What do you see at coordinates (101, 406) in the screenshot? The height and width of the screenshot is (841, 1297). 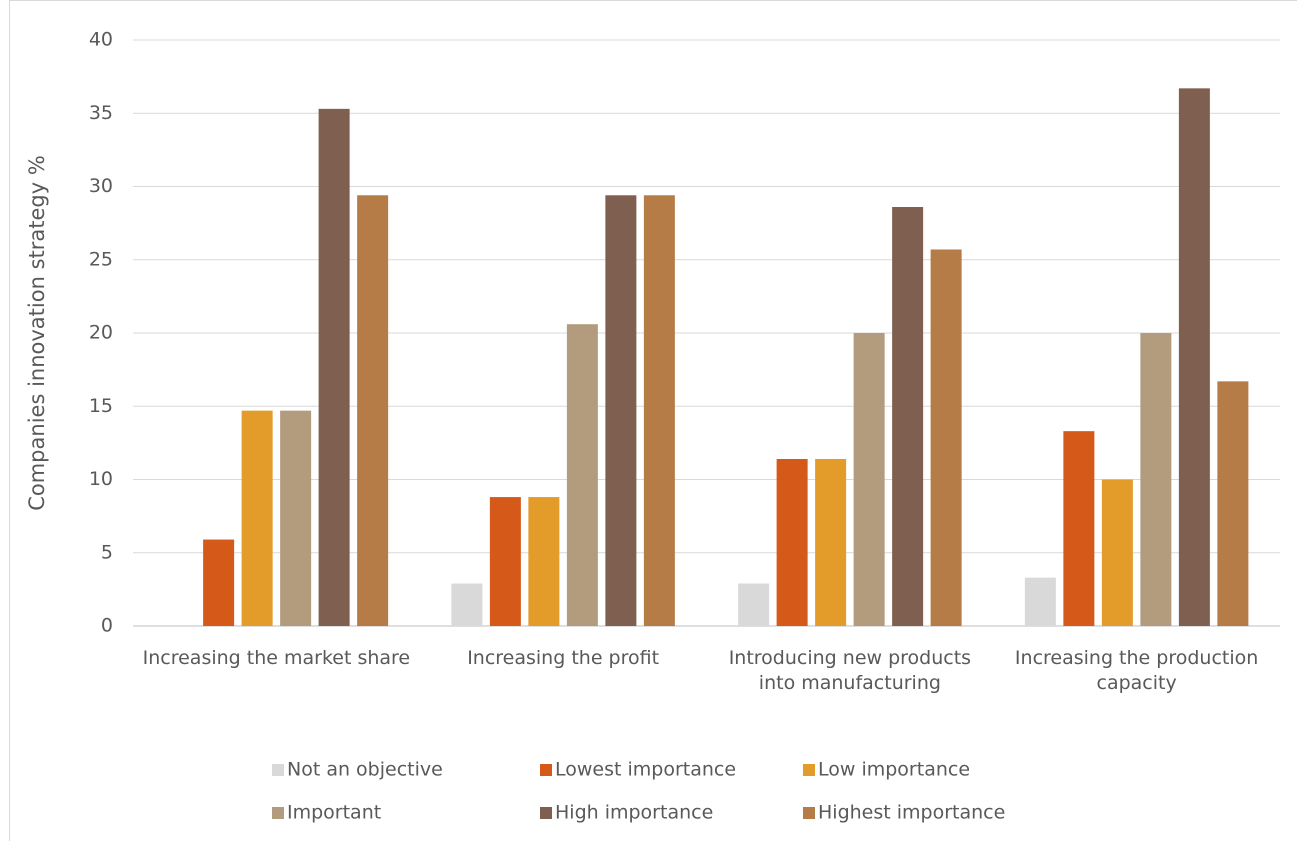 I see `y-tick-label: 15` at bounding box center [101, 406].